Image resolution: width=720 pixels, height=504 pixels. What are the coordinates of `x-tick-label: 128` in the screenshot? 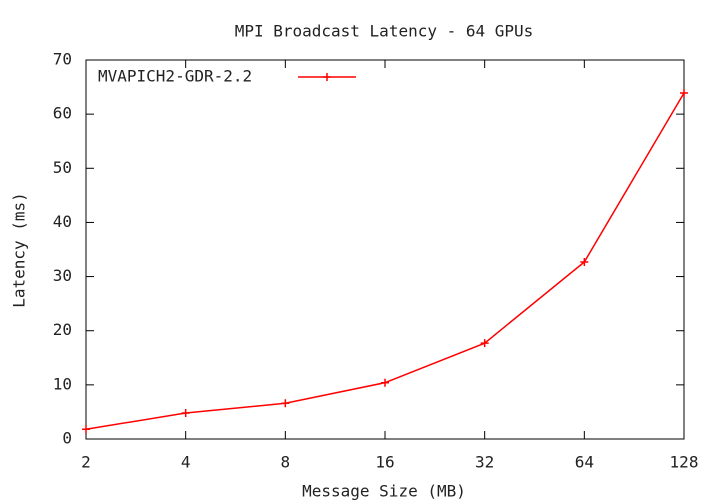 It's located at (684, 462).